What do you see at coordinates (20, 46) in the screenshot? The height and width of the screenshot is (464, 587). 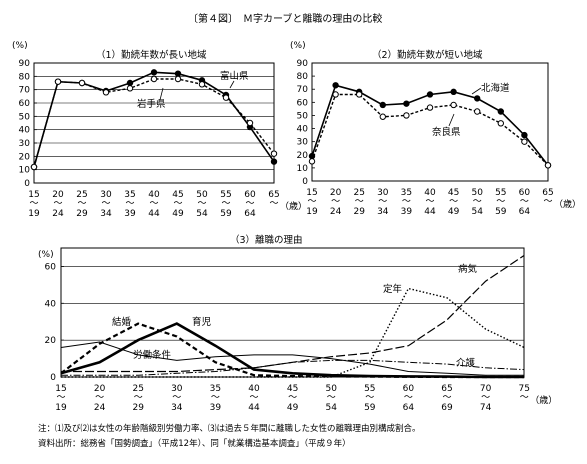 I see `y-unit-label: (%)` at bounding box center [20, 46].